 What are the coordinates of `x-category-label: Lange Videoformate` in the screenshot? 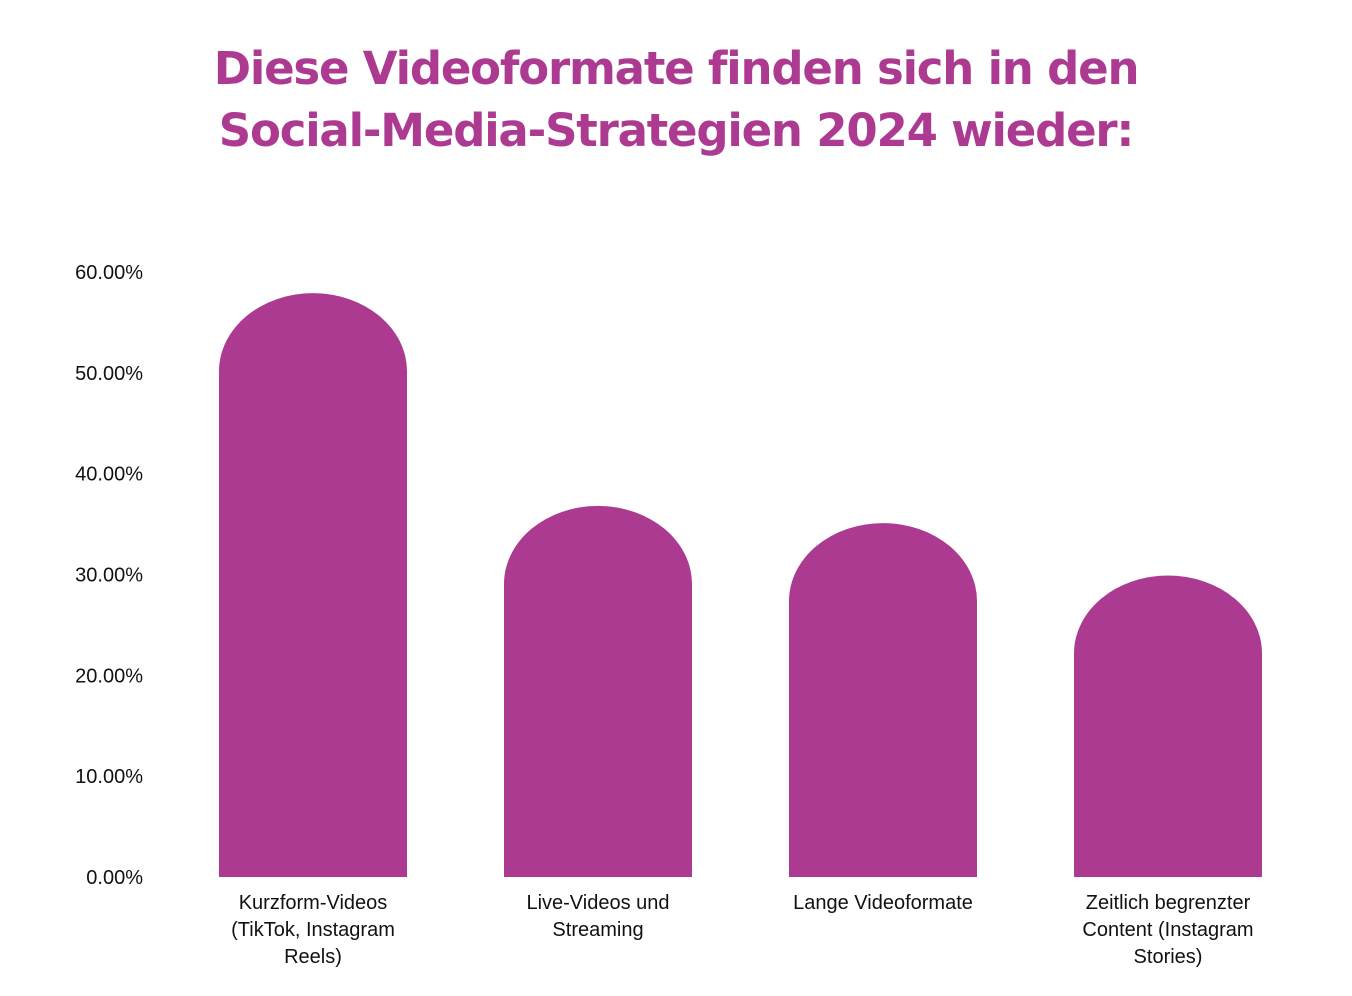 It's located at (883, 903).